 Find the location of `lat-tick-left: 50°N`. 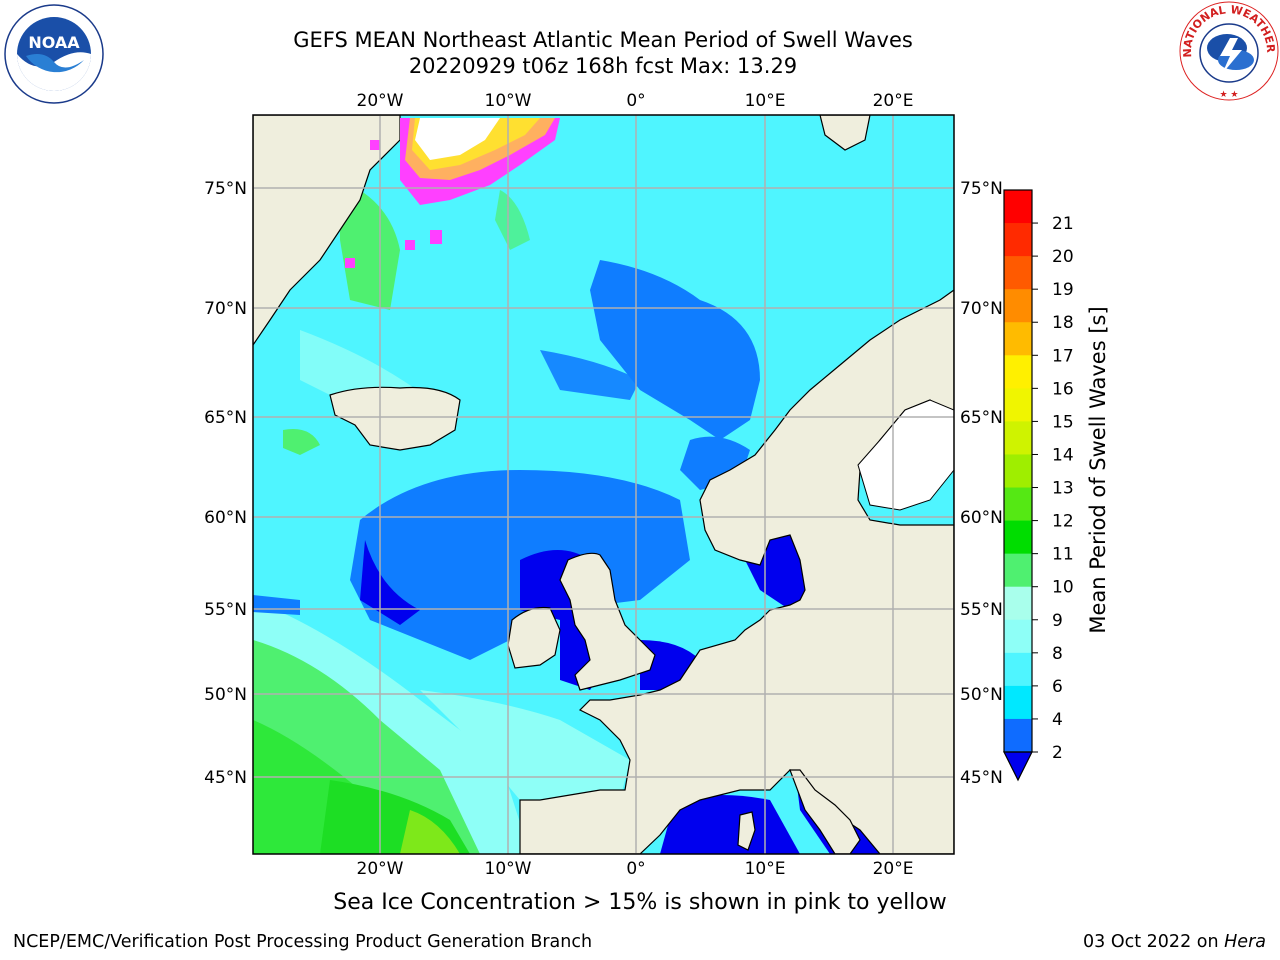

lat-tick-left: 50°N is located at coordinates (225, 695).